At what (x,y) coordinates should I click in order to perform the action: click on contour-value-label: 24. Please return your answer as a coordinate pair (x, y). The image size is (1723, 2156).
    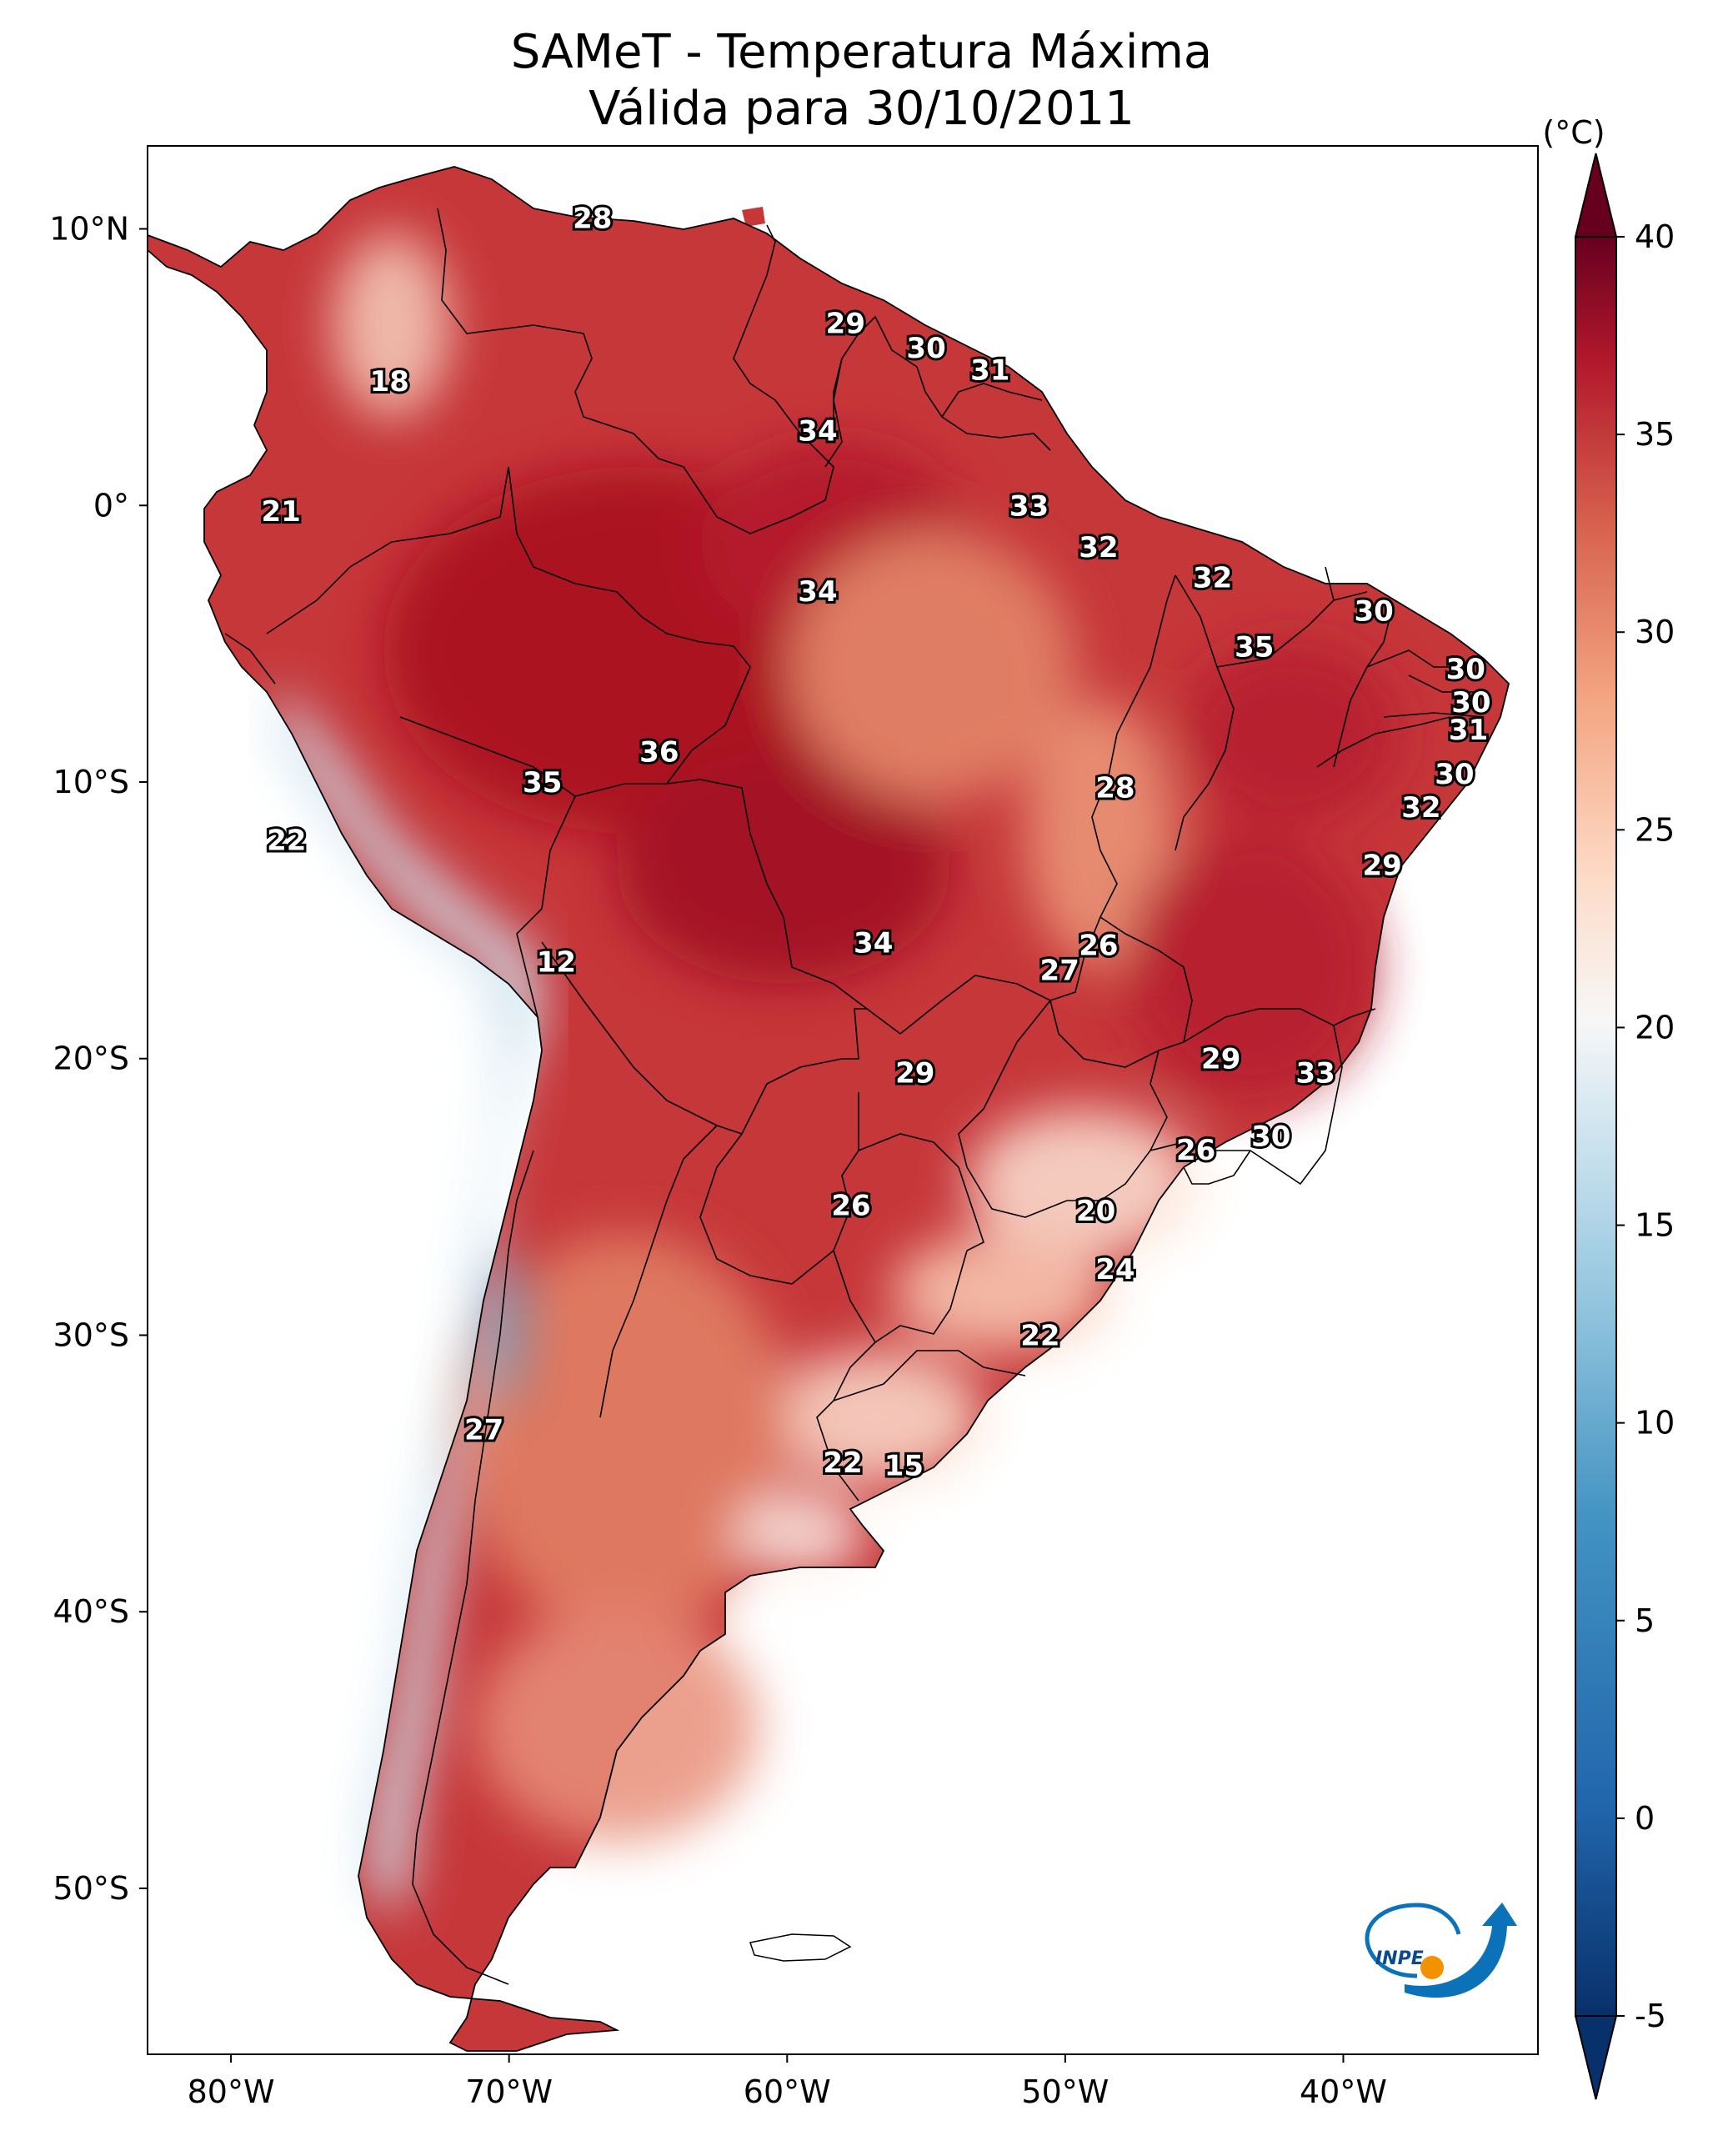
    Looking at the image, I should click on (1114, 1269).